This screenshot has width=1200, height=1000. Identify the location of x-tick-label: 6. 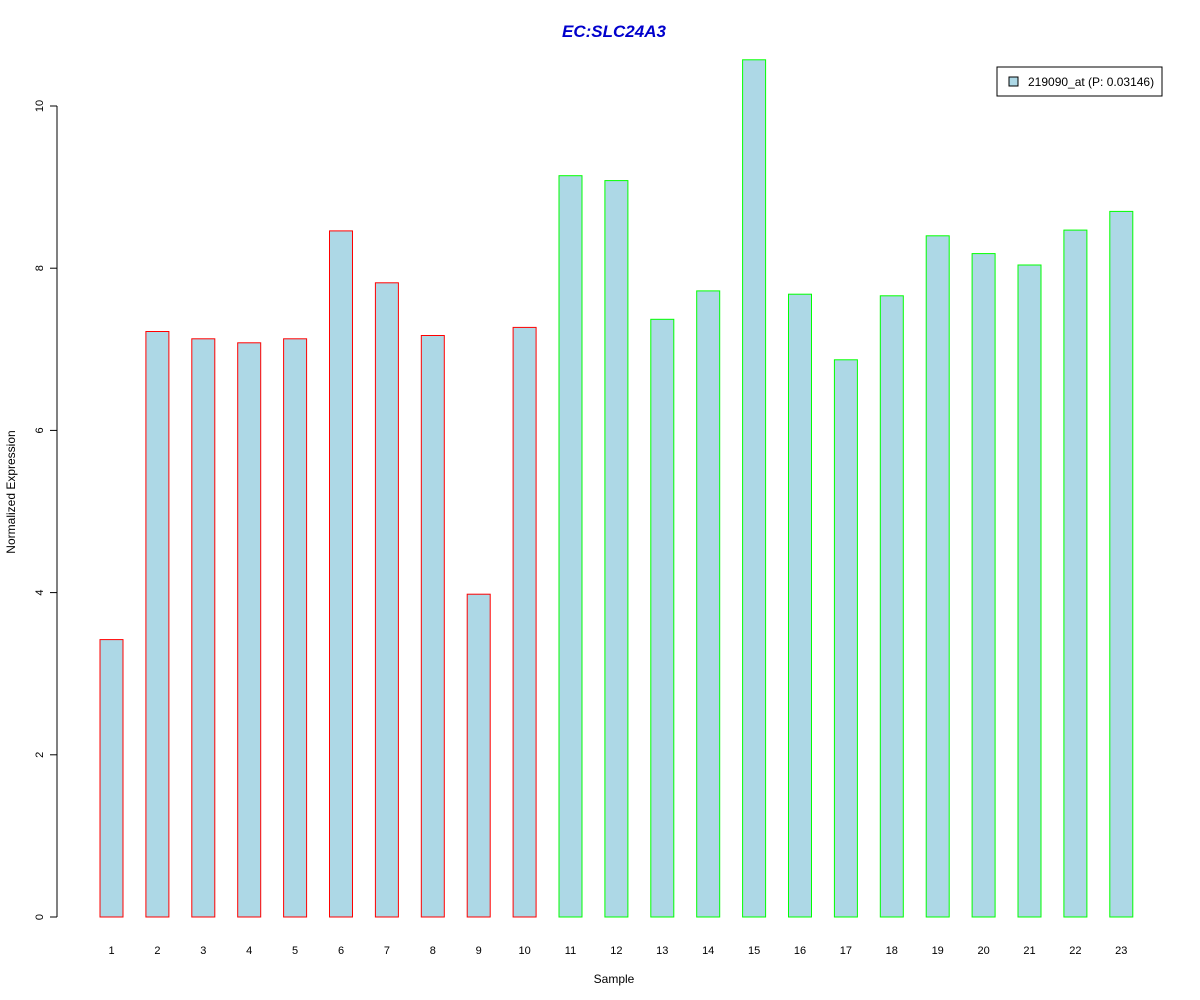
(341, 951).